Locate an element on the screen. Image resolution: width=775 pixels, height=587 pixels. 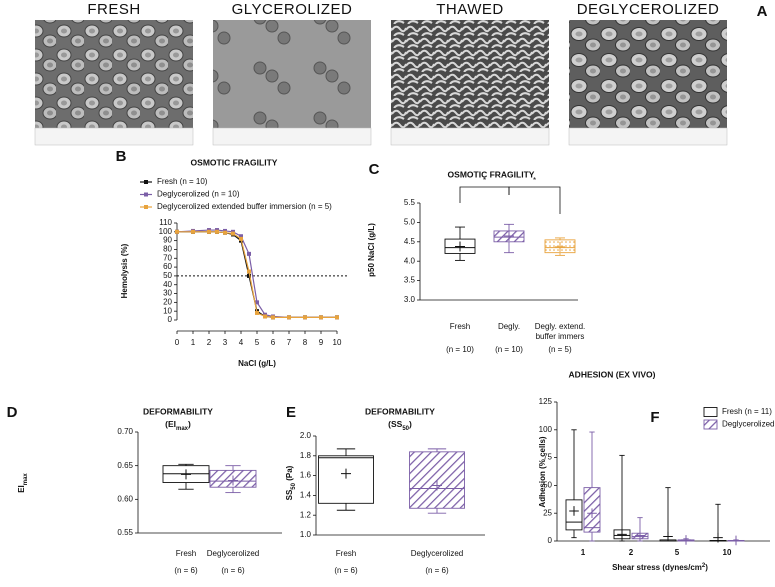
image-title: GLYCEROLIZED is located at coordinates (292, 9).